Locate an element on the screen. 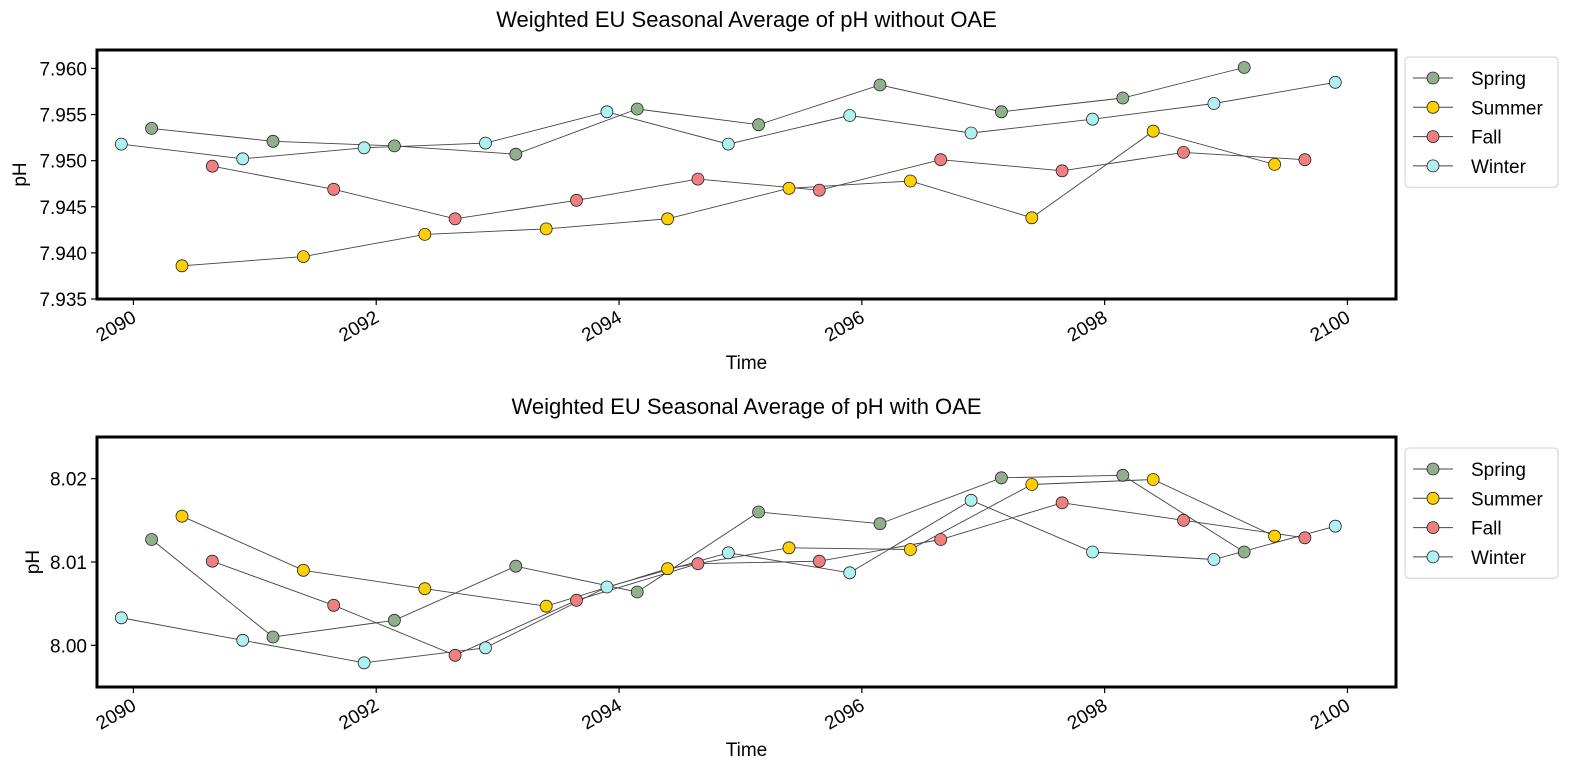 Image resolution: width=1575 pixels, height=773 pixels. y-tick-label: 7.950 is located at coordinates (63, 162).